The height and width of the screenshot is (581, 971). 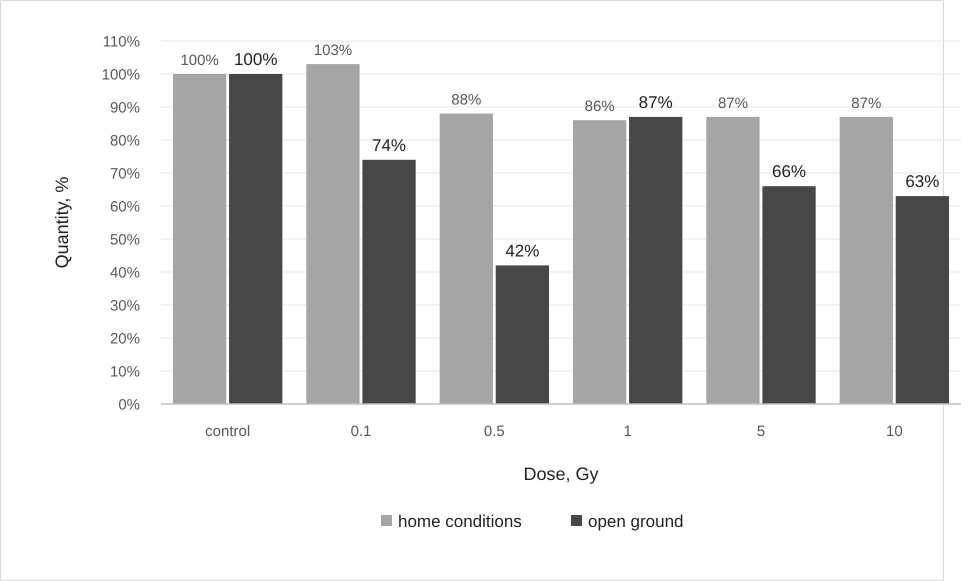 What do you see at coordinates (125, 141) in the screenshot?
I see `y-tick-label: 80%` at bounding box center [125, 141].